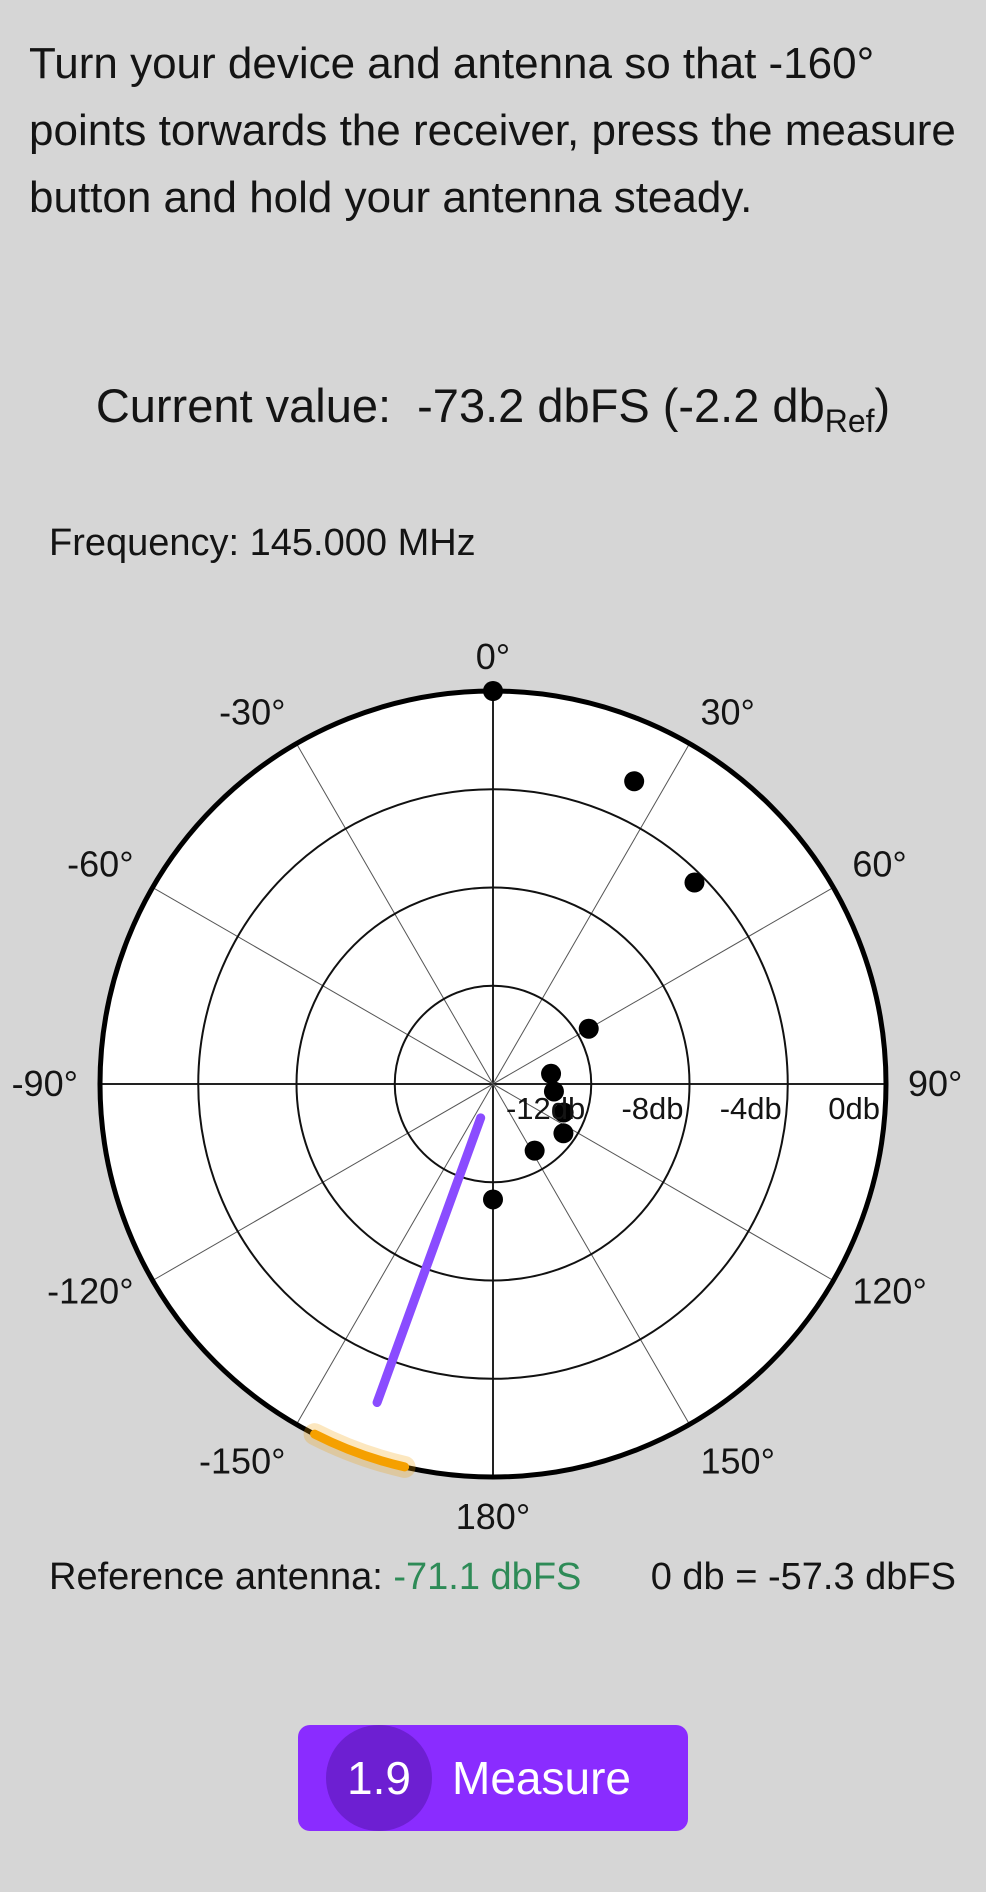  I want to click on frequency-label: Frequency: 145.000 MHz, so click(262, 543).